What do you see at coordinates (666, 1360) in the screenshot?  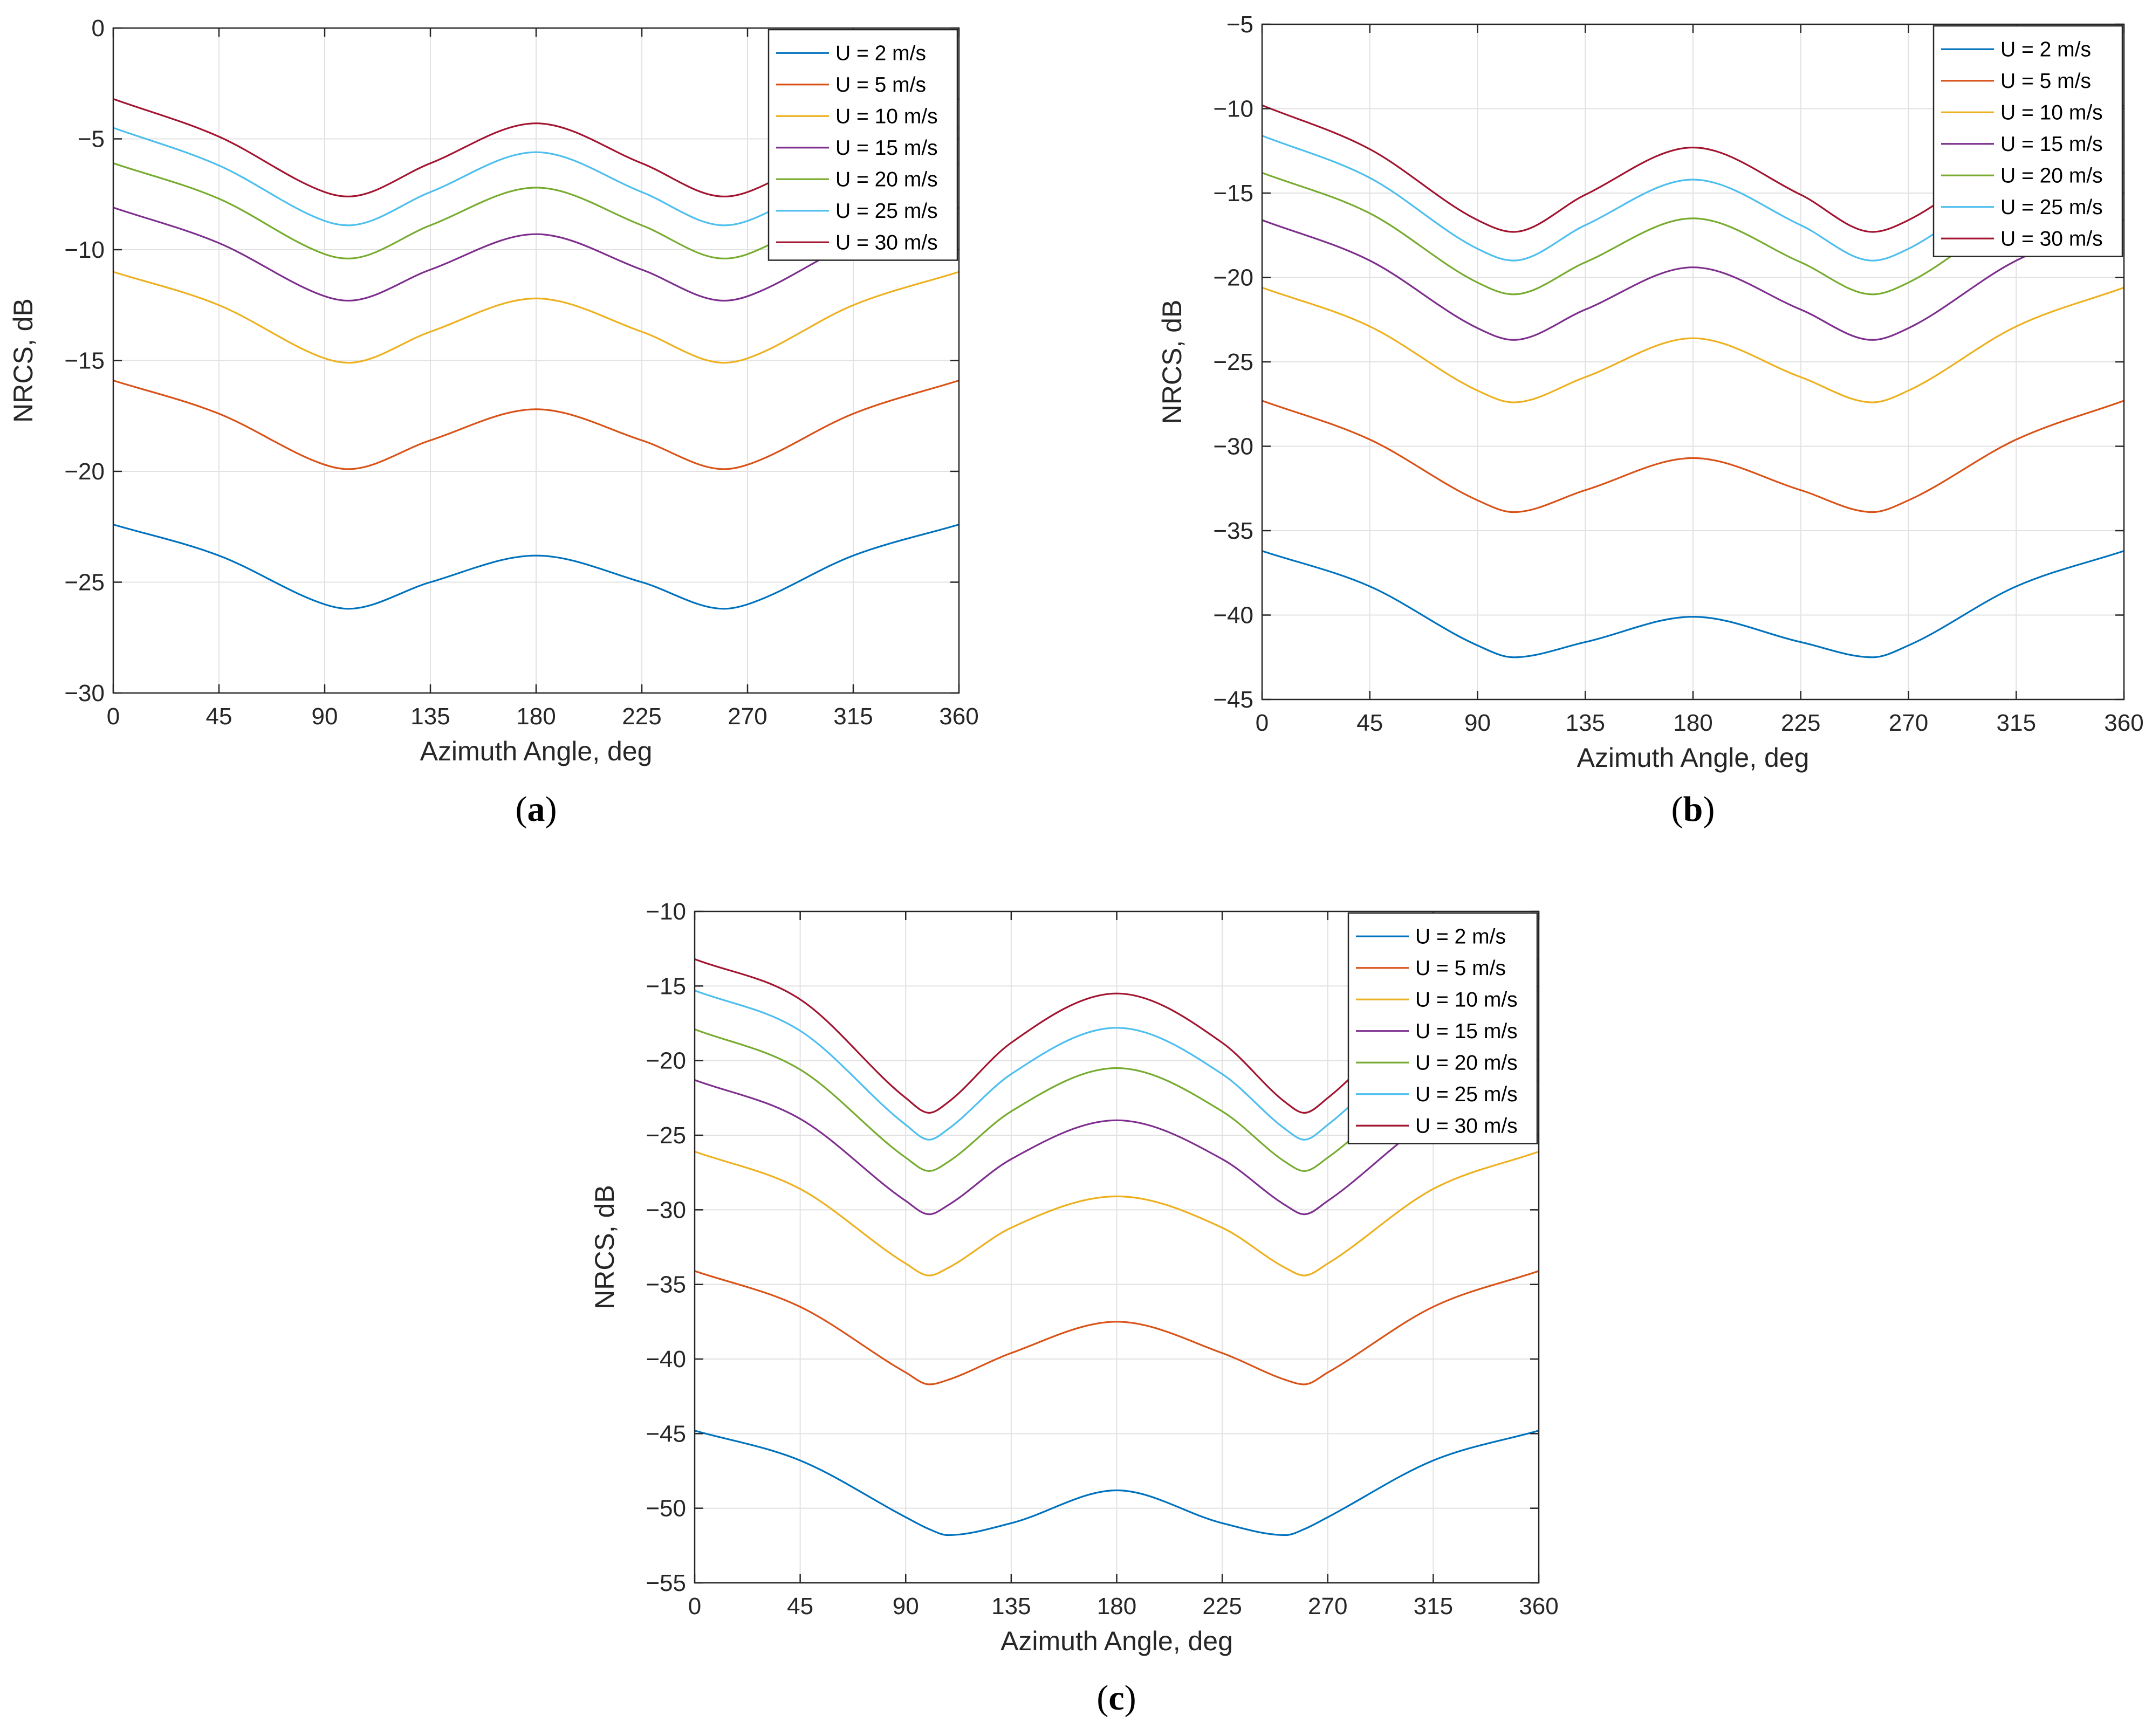 I see `y-tick-label: −40` at bounding box center [666, 1360].